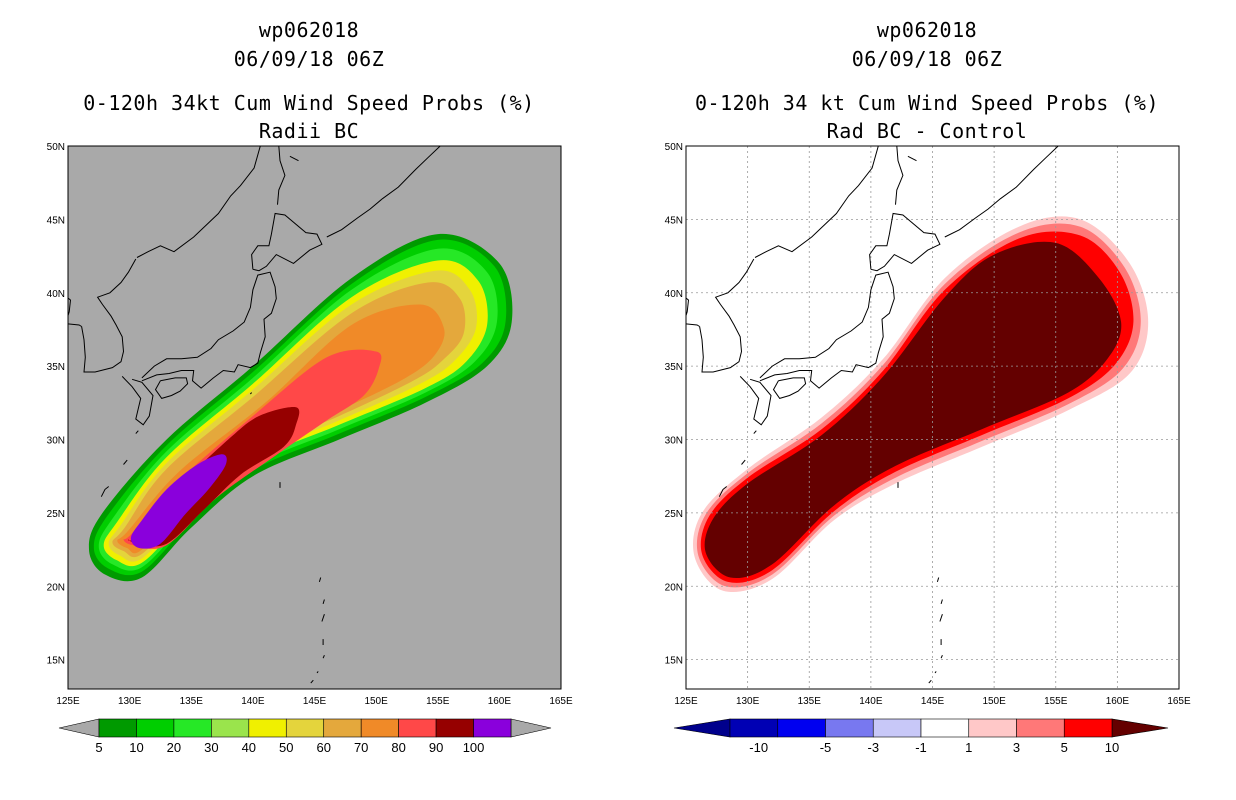  Describe the element at coordinates (674, 367) in the screenshot. I see `lat-tick-label: 35N` at that location.